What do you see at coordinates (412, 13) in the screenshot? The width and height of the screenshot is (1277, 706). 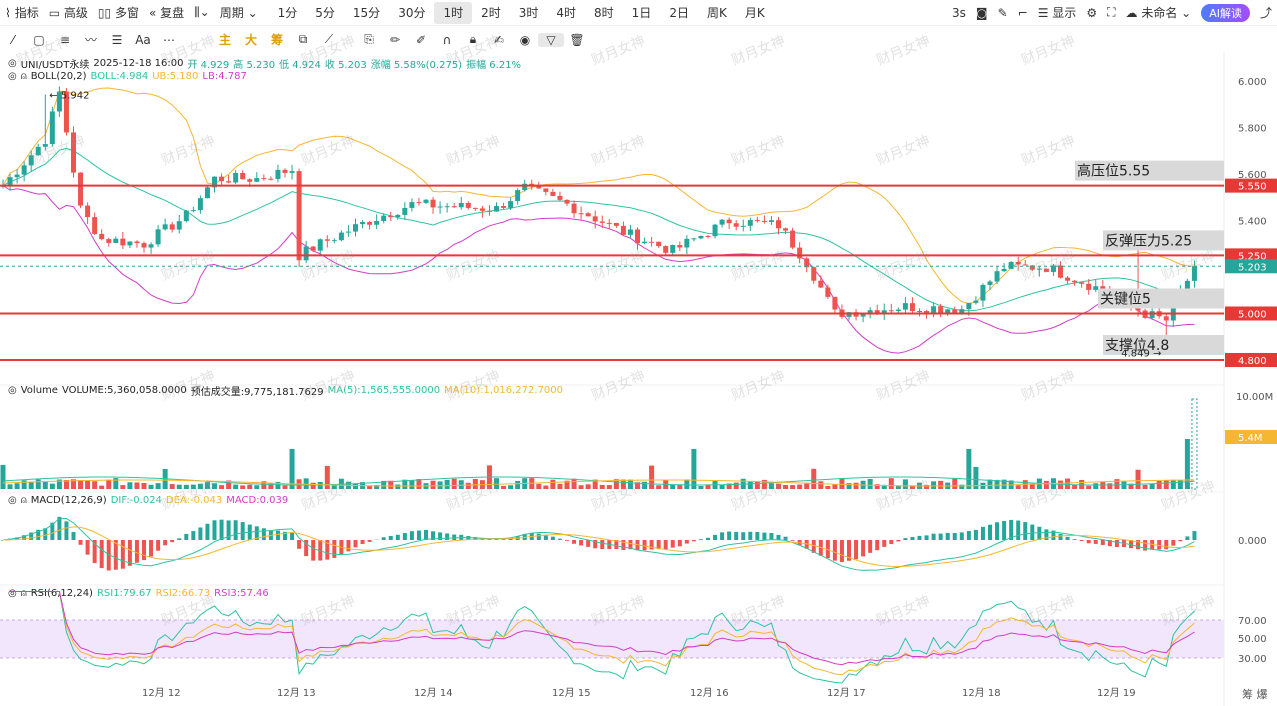 I see `interval-tab: 30分` at bounding box center [412, 13].